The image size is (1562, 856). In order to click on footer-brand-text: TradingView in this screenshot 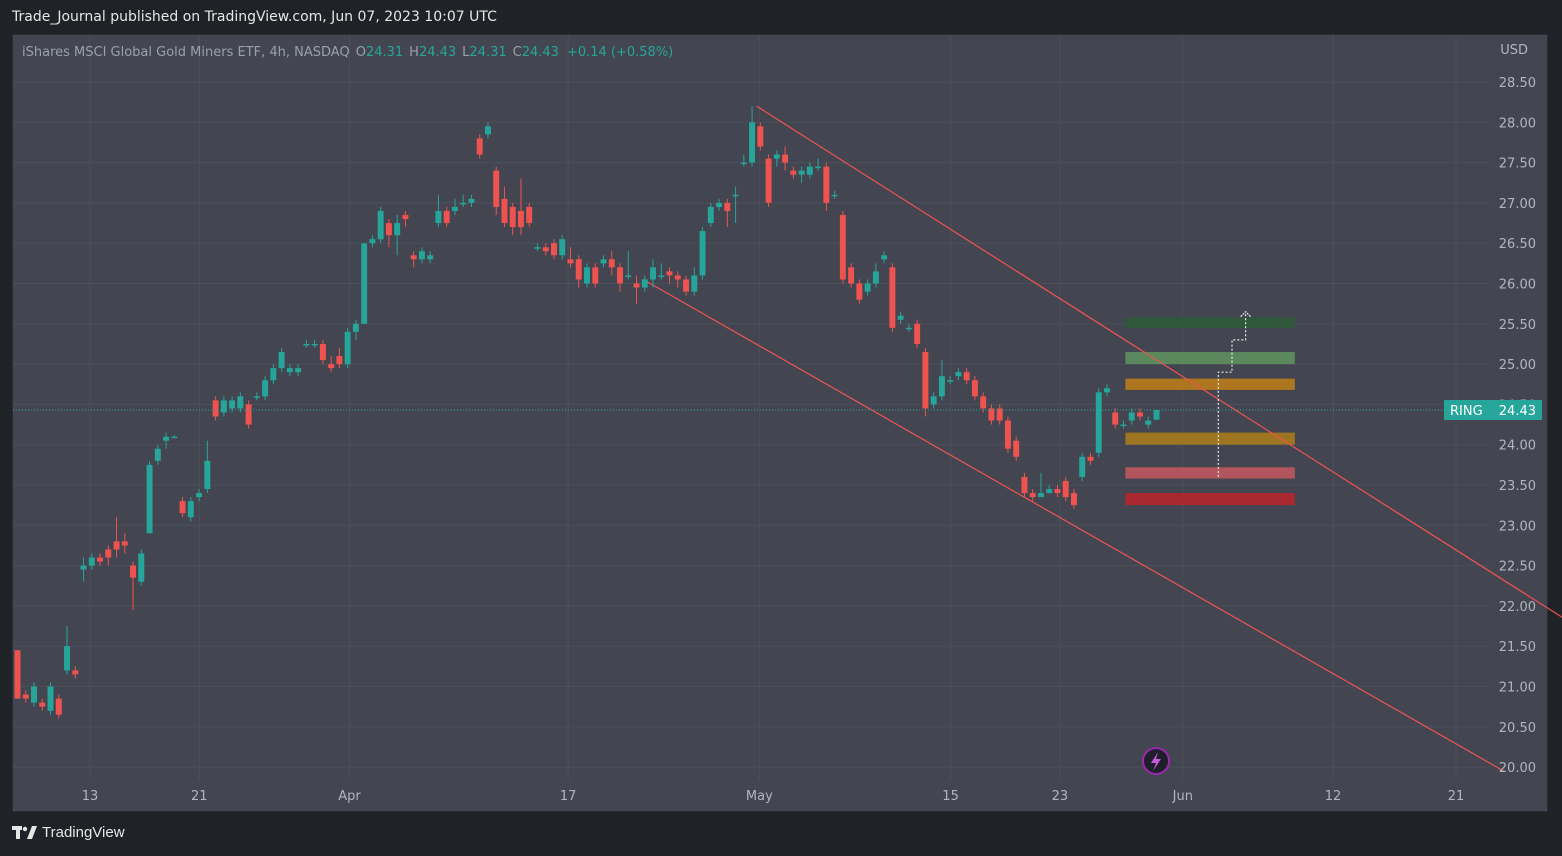, I will do `click(83, 832)`.